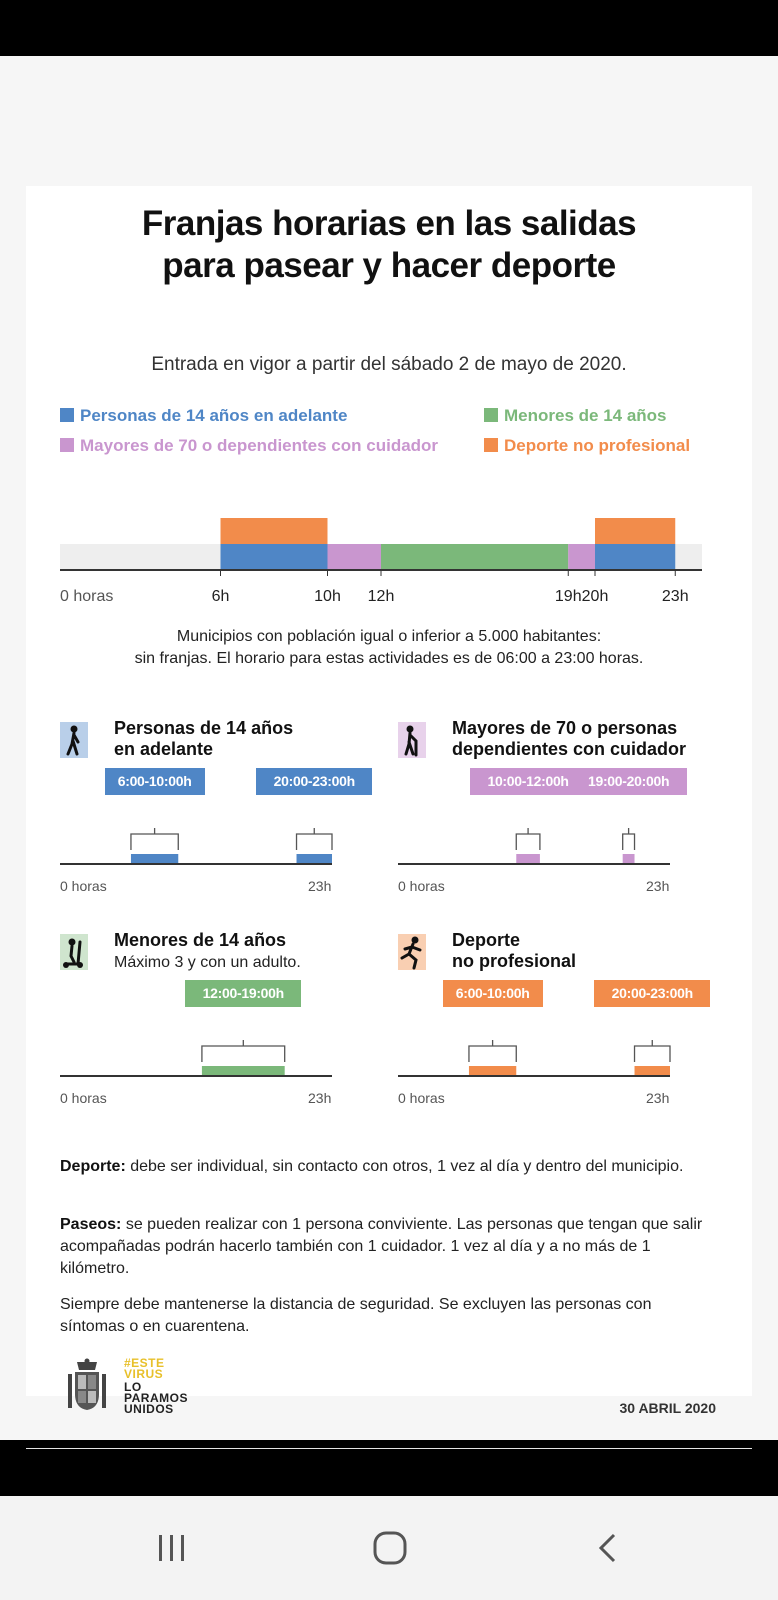 The height and width of the screenshot is (1600, 778). I want to click on panel-title-line-2: dependientes con cuidador, so click(569, 749).